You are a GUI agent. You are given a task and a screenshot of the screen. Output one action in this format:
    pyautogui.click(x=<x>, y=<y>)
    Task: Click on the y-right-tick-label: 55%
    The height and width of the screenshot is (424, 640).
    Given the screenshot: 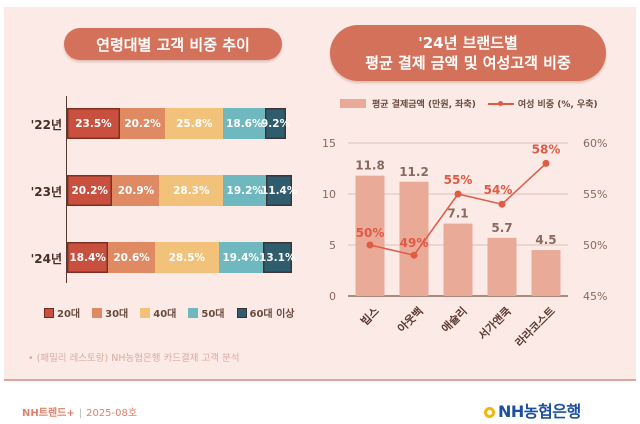 What is the action you would take?
    pyautogui.click(x=595, y=194)
    